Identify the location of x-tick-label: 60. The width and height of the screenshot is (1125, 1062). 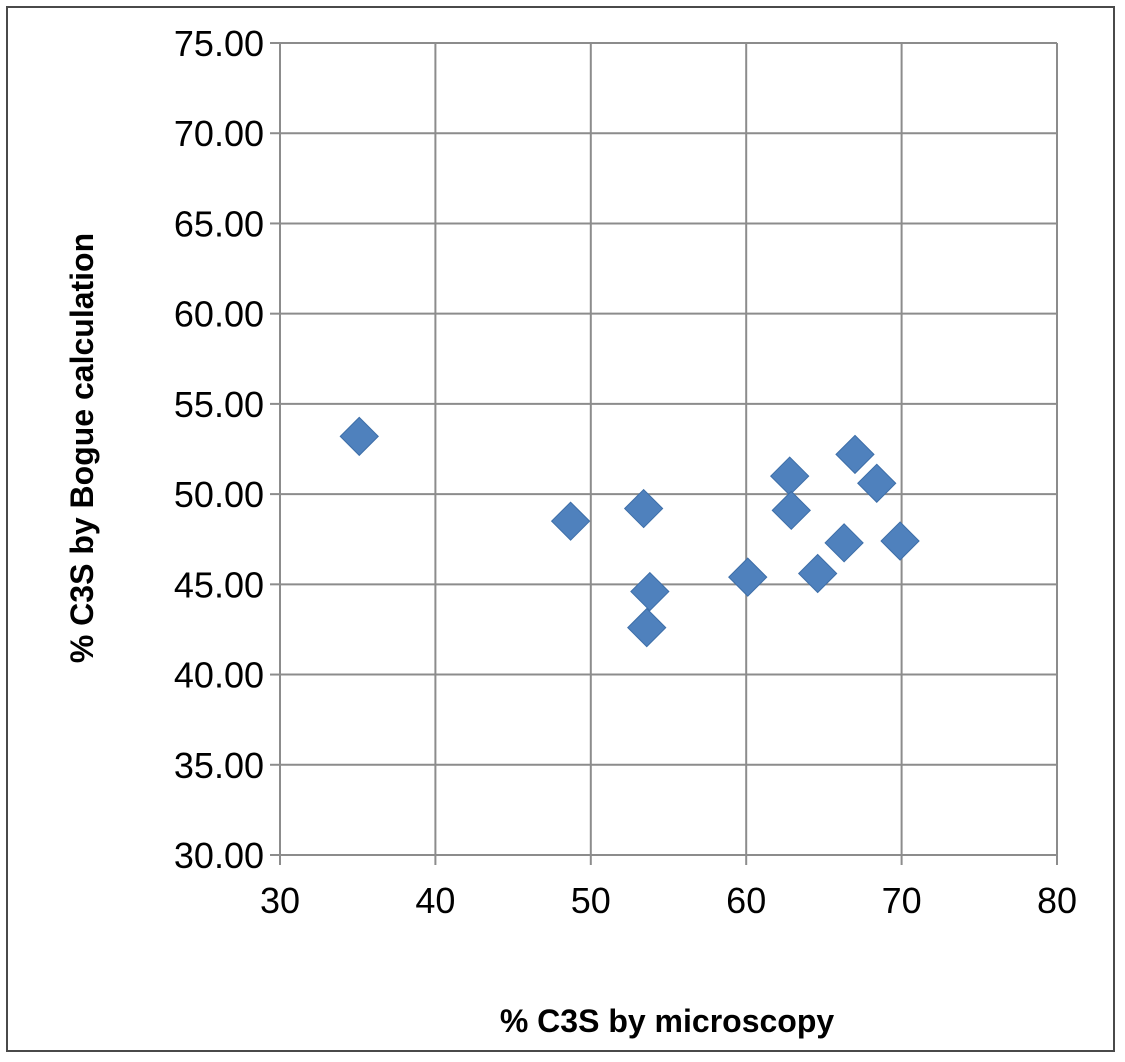
(746, 900).